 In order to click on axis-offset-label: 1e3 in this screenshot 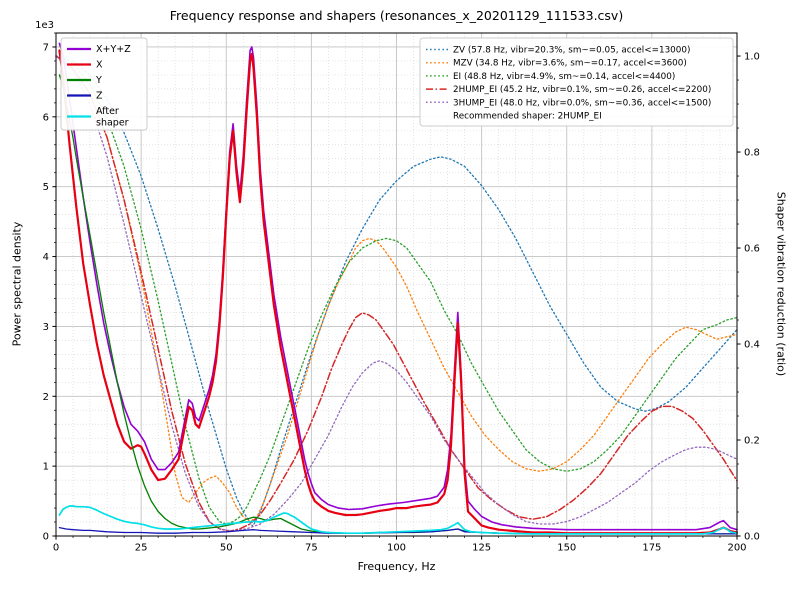, I will do `click(44, 25)`.